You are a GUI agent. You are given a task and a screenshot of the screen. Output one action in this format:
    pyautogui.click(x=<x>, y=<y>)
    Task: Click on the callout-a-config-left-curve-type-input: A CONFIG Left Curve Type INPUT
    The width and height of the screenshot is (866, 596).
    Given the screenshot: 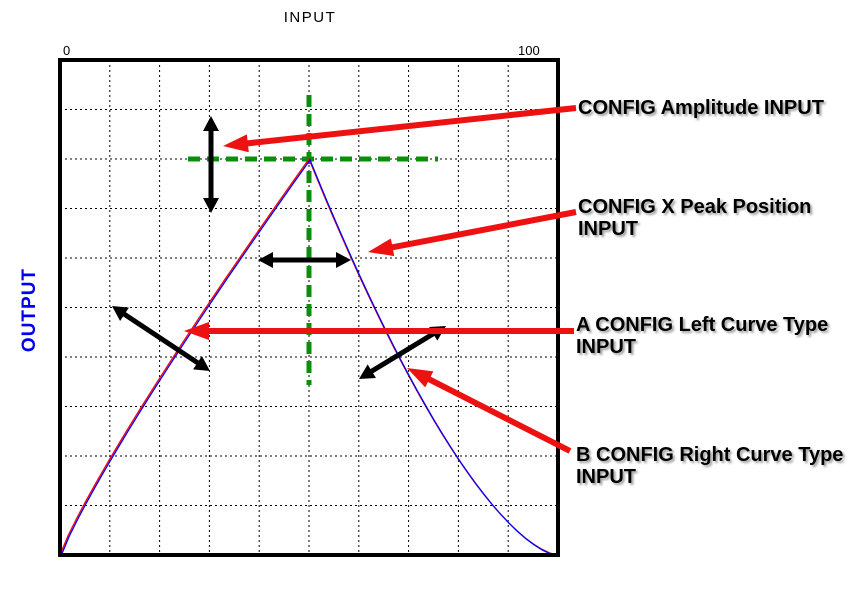 What is the action you would take?
    pyautogui.click(x=702, y=336)
    